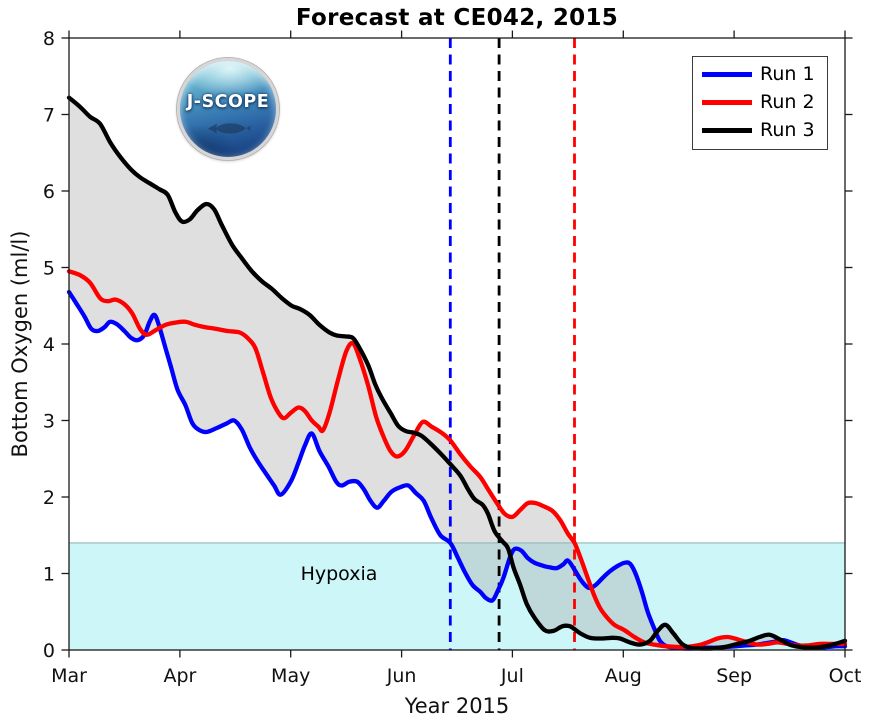 This screenshot has height=728, width=870. I want to click on run-1-line-swatch, so click(727, 74).